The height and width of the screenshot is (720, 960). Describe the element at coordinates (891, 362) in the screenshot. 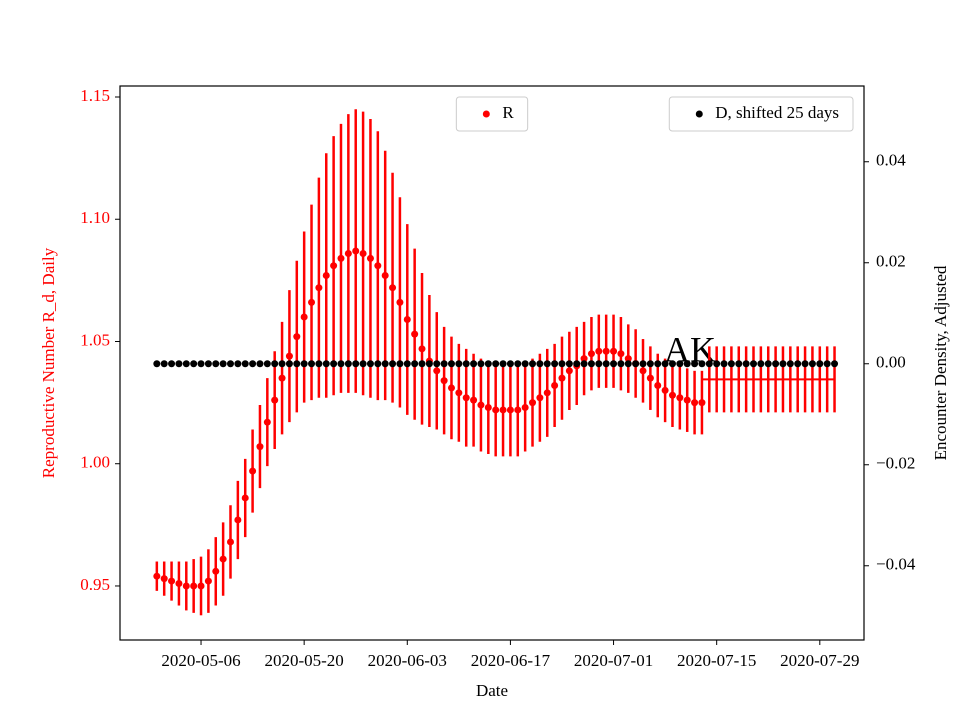

I see `y2-tick-label: 0.00` at that location.